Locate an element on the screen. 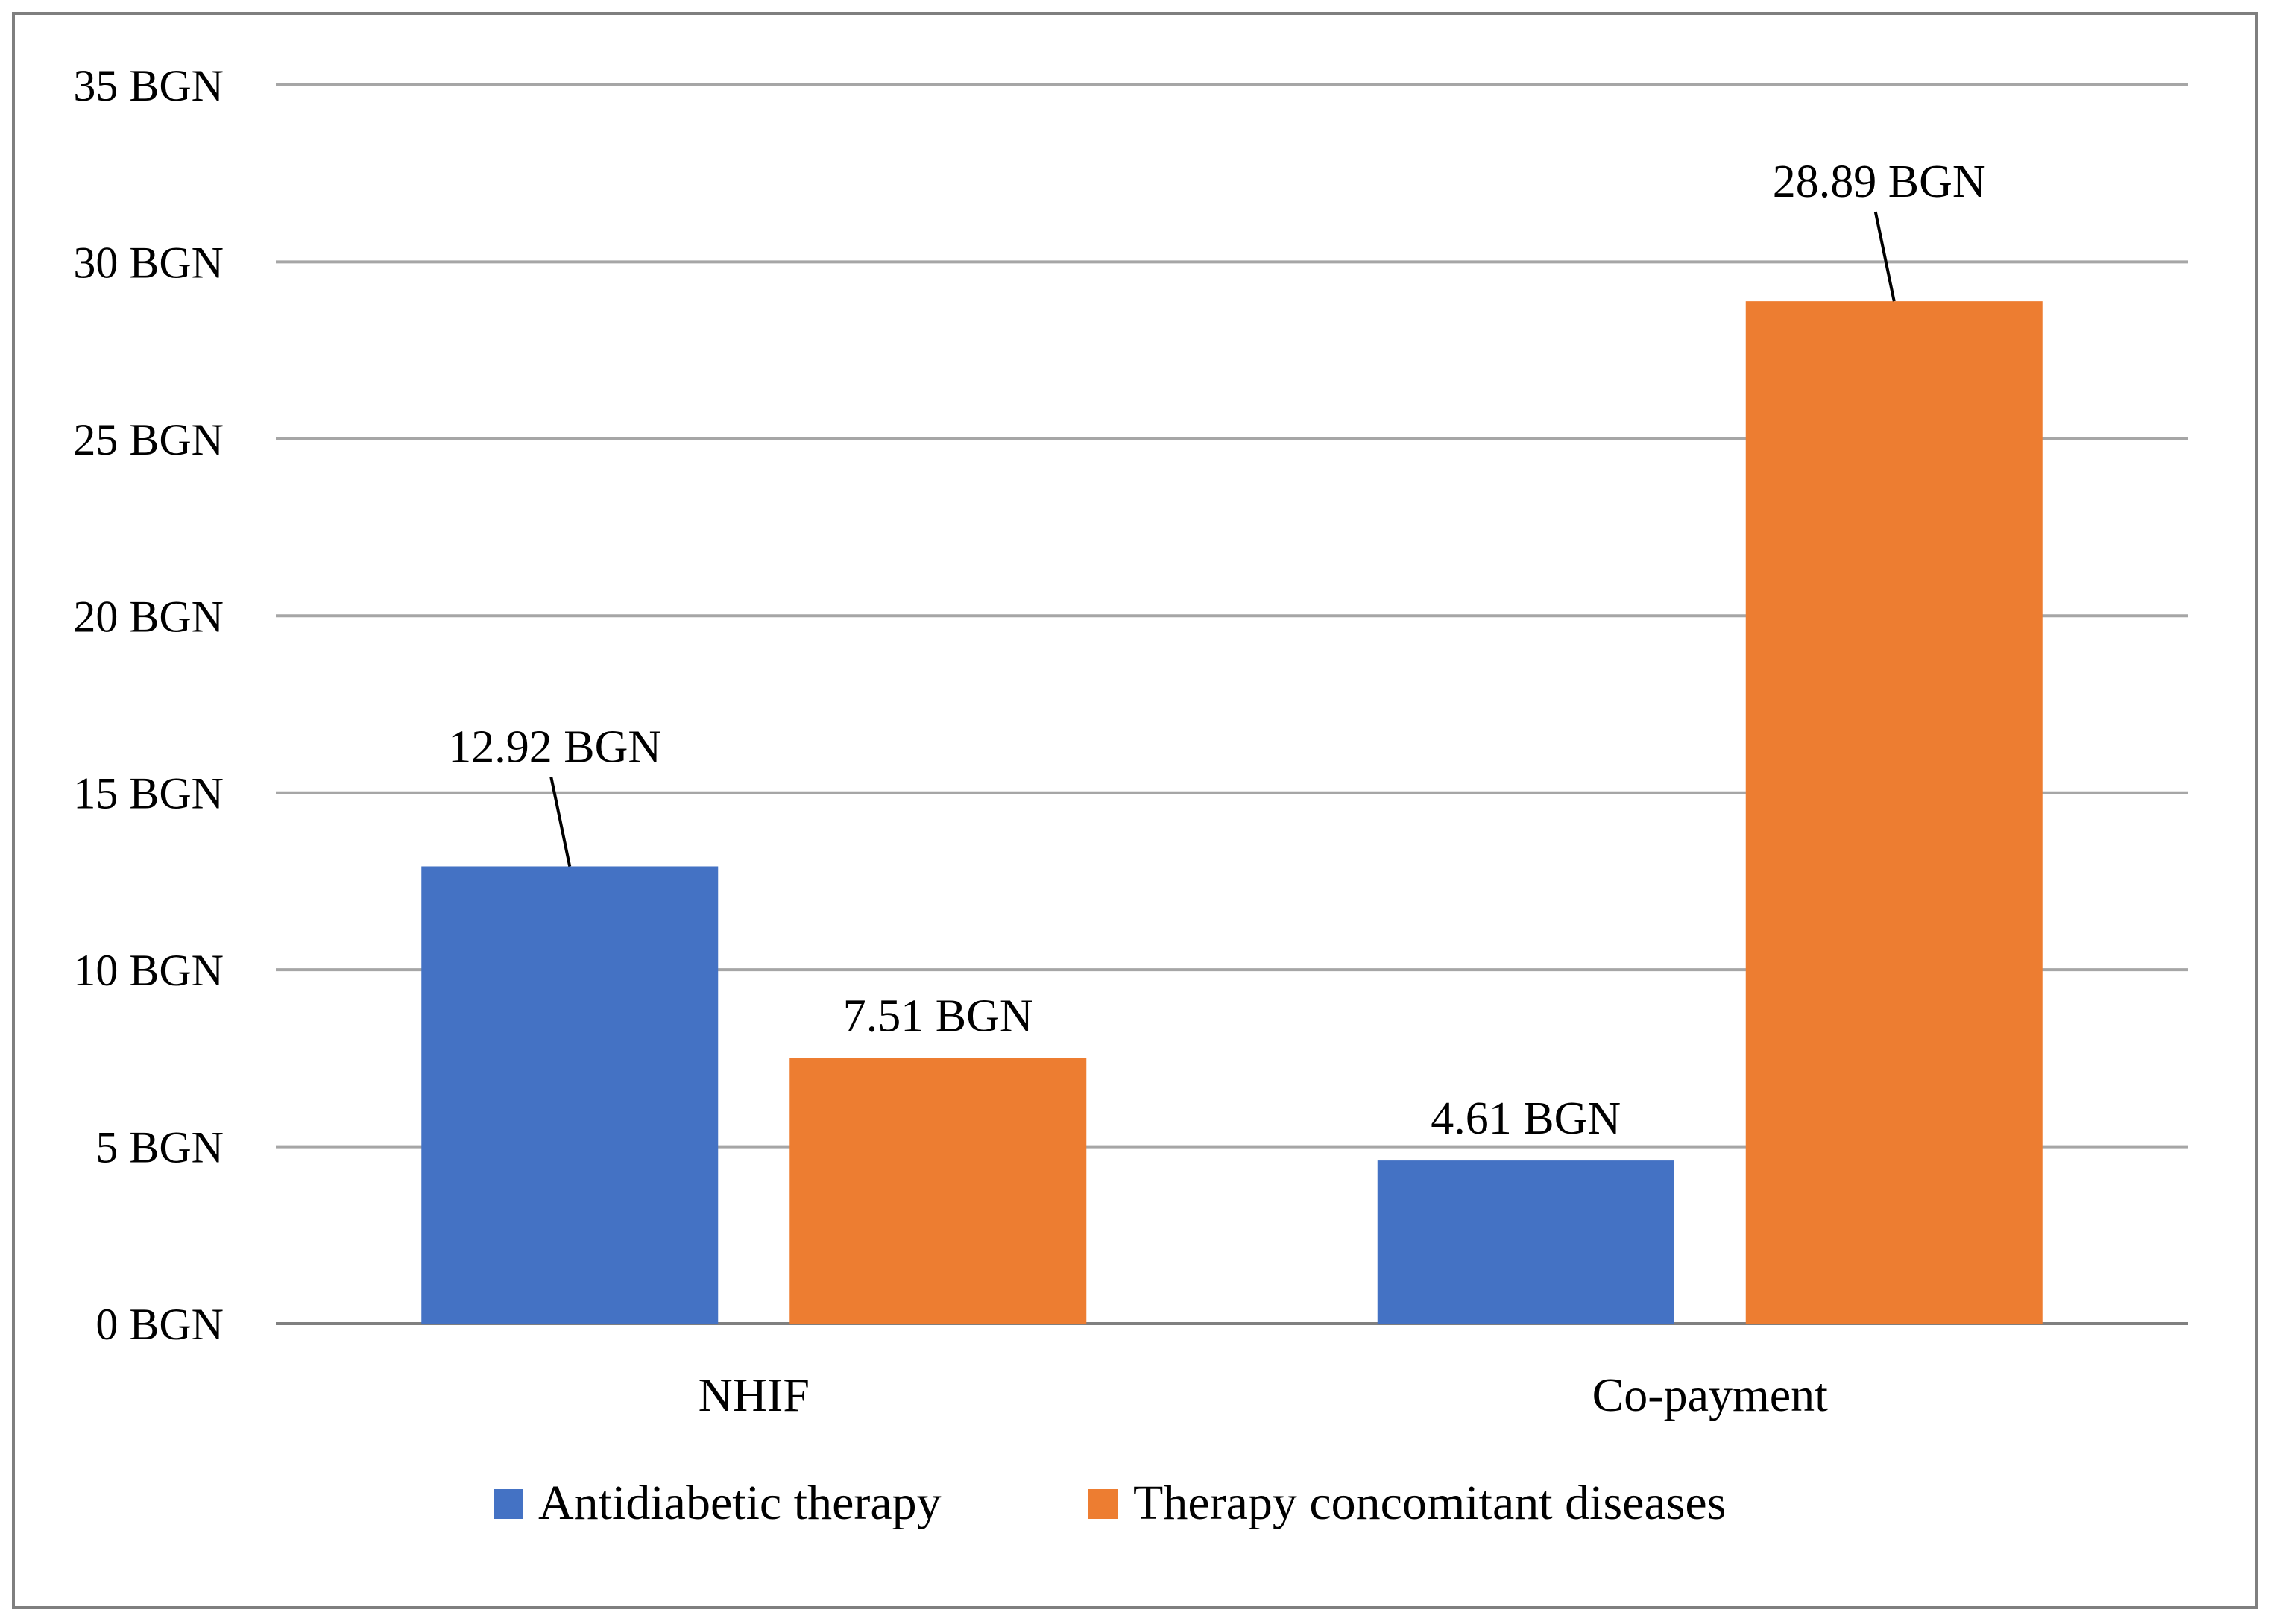  y-tick-label: 20 BGN is located at coordinates (148, 616).